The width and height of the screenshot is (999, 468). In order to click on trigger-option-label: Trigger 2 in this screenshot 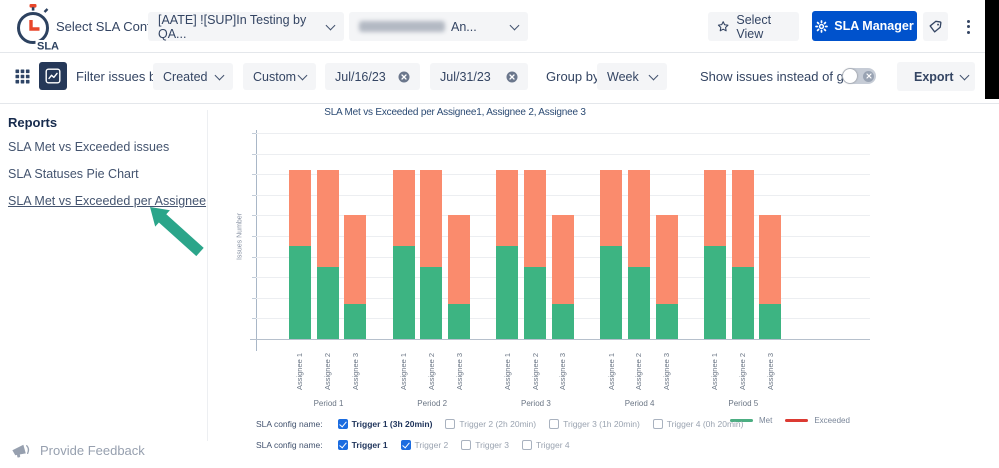, I will do `click(431, 445)`.